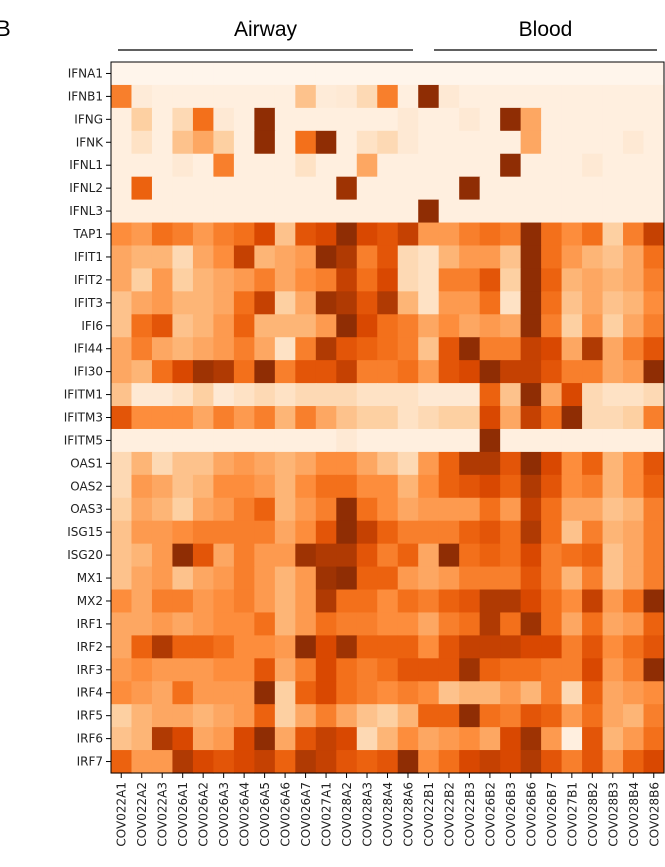 This screenshot has height=867, width=665. What do you see at coordinates (552, 814) in the screenshot?
I see `column-label-COV026B7: COV026B7` at bounding box center [552, 814].